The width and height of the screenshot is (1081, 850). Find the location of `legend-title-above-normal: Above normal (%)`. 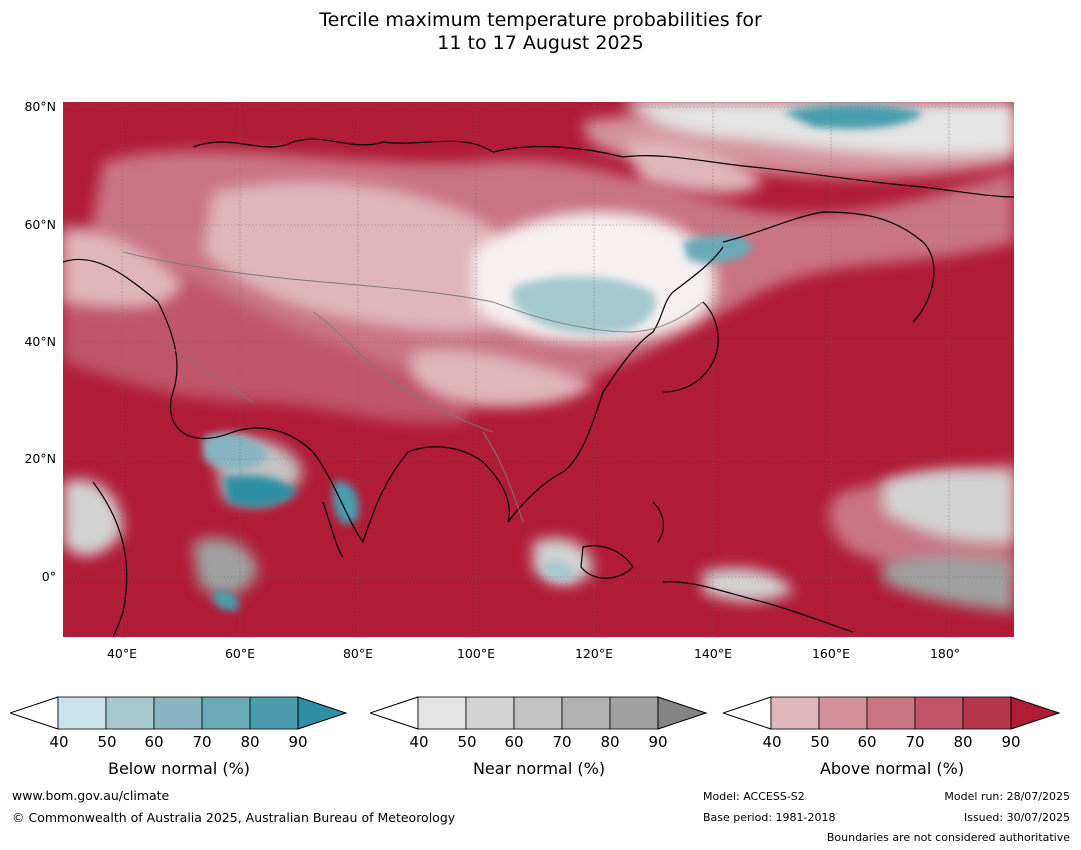

legend-title-above-normal: Above normal (%) is located at coordinates (892, 768).